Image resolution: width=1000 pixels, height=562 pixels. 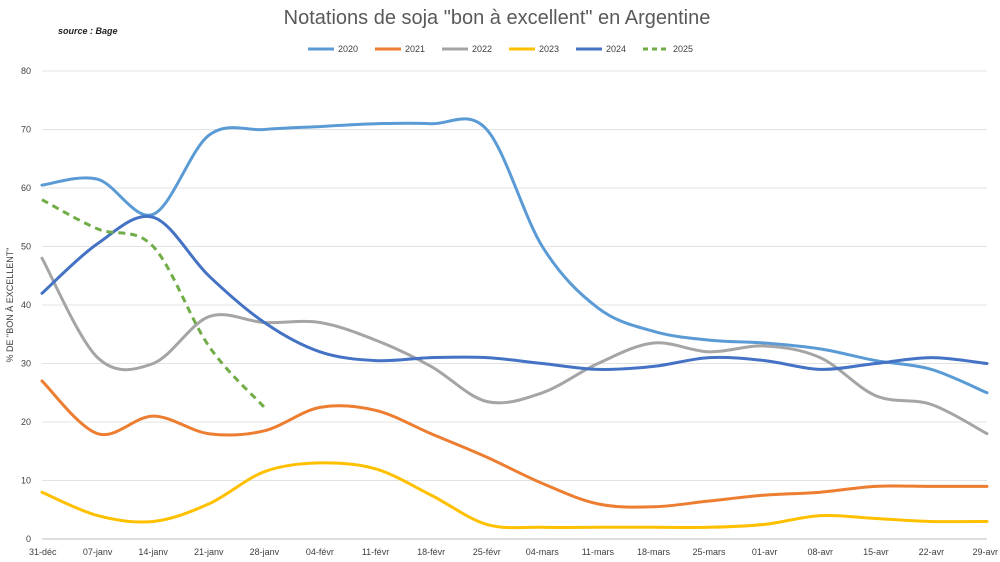 What do you see at coordinates (153, 552) in the screenshot?
I see `x-tick-label: 14-janv` at bounding box center [153, 552].